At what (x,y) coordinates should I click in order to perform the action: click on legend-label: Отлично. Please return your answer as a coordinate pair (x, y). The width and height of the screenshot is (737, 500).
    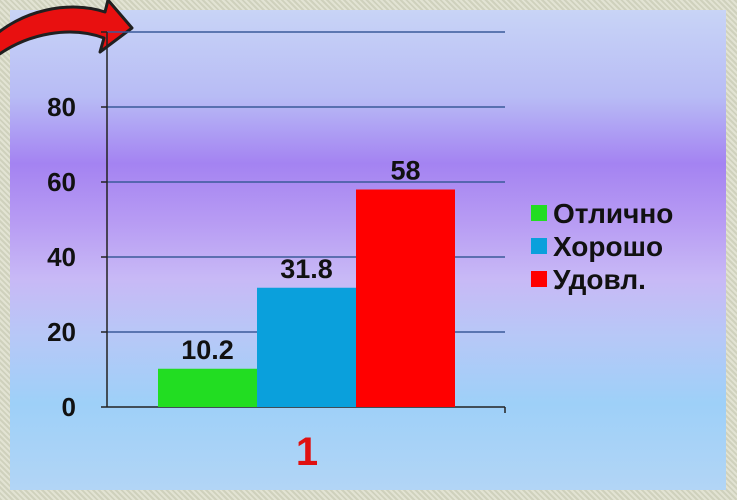
    Looking at the image, I should click on (613, 213).